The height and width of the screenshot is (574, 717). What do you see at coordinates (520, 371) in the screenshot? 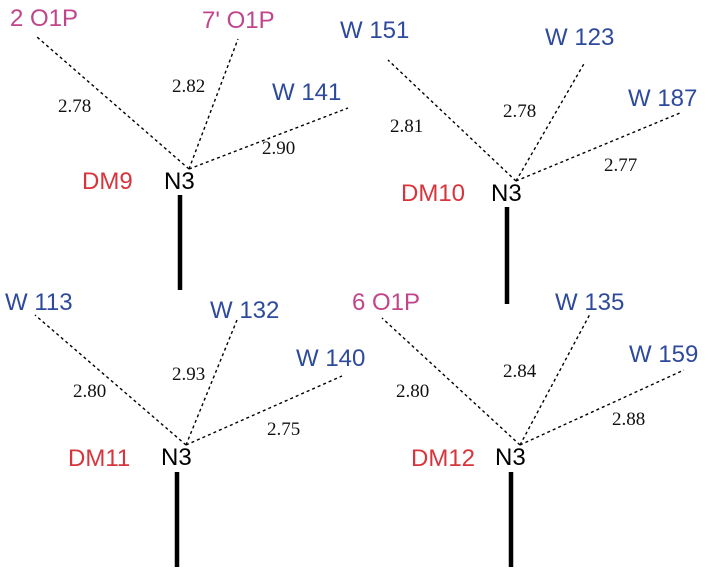
I see `distance-label: 2.84` at bounding box center [520, 371].